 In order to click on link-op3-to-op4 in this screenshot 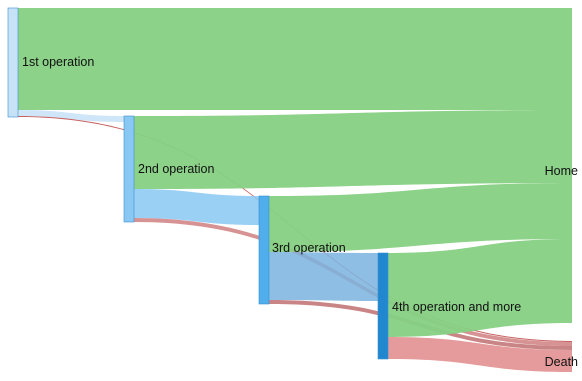, I will do `click(323, 276)`.